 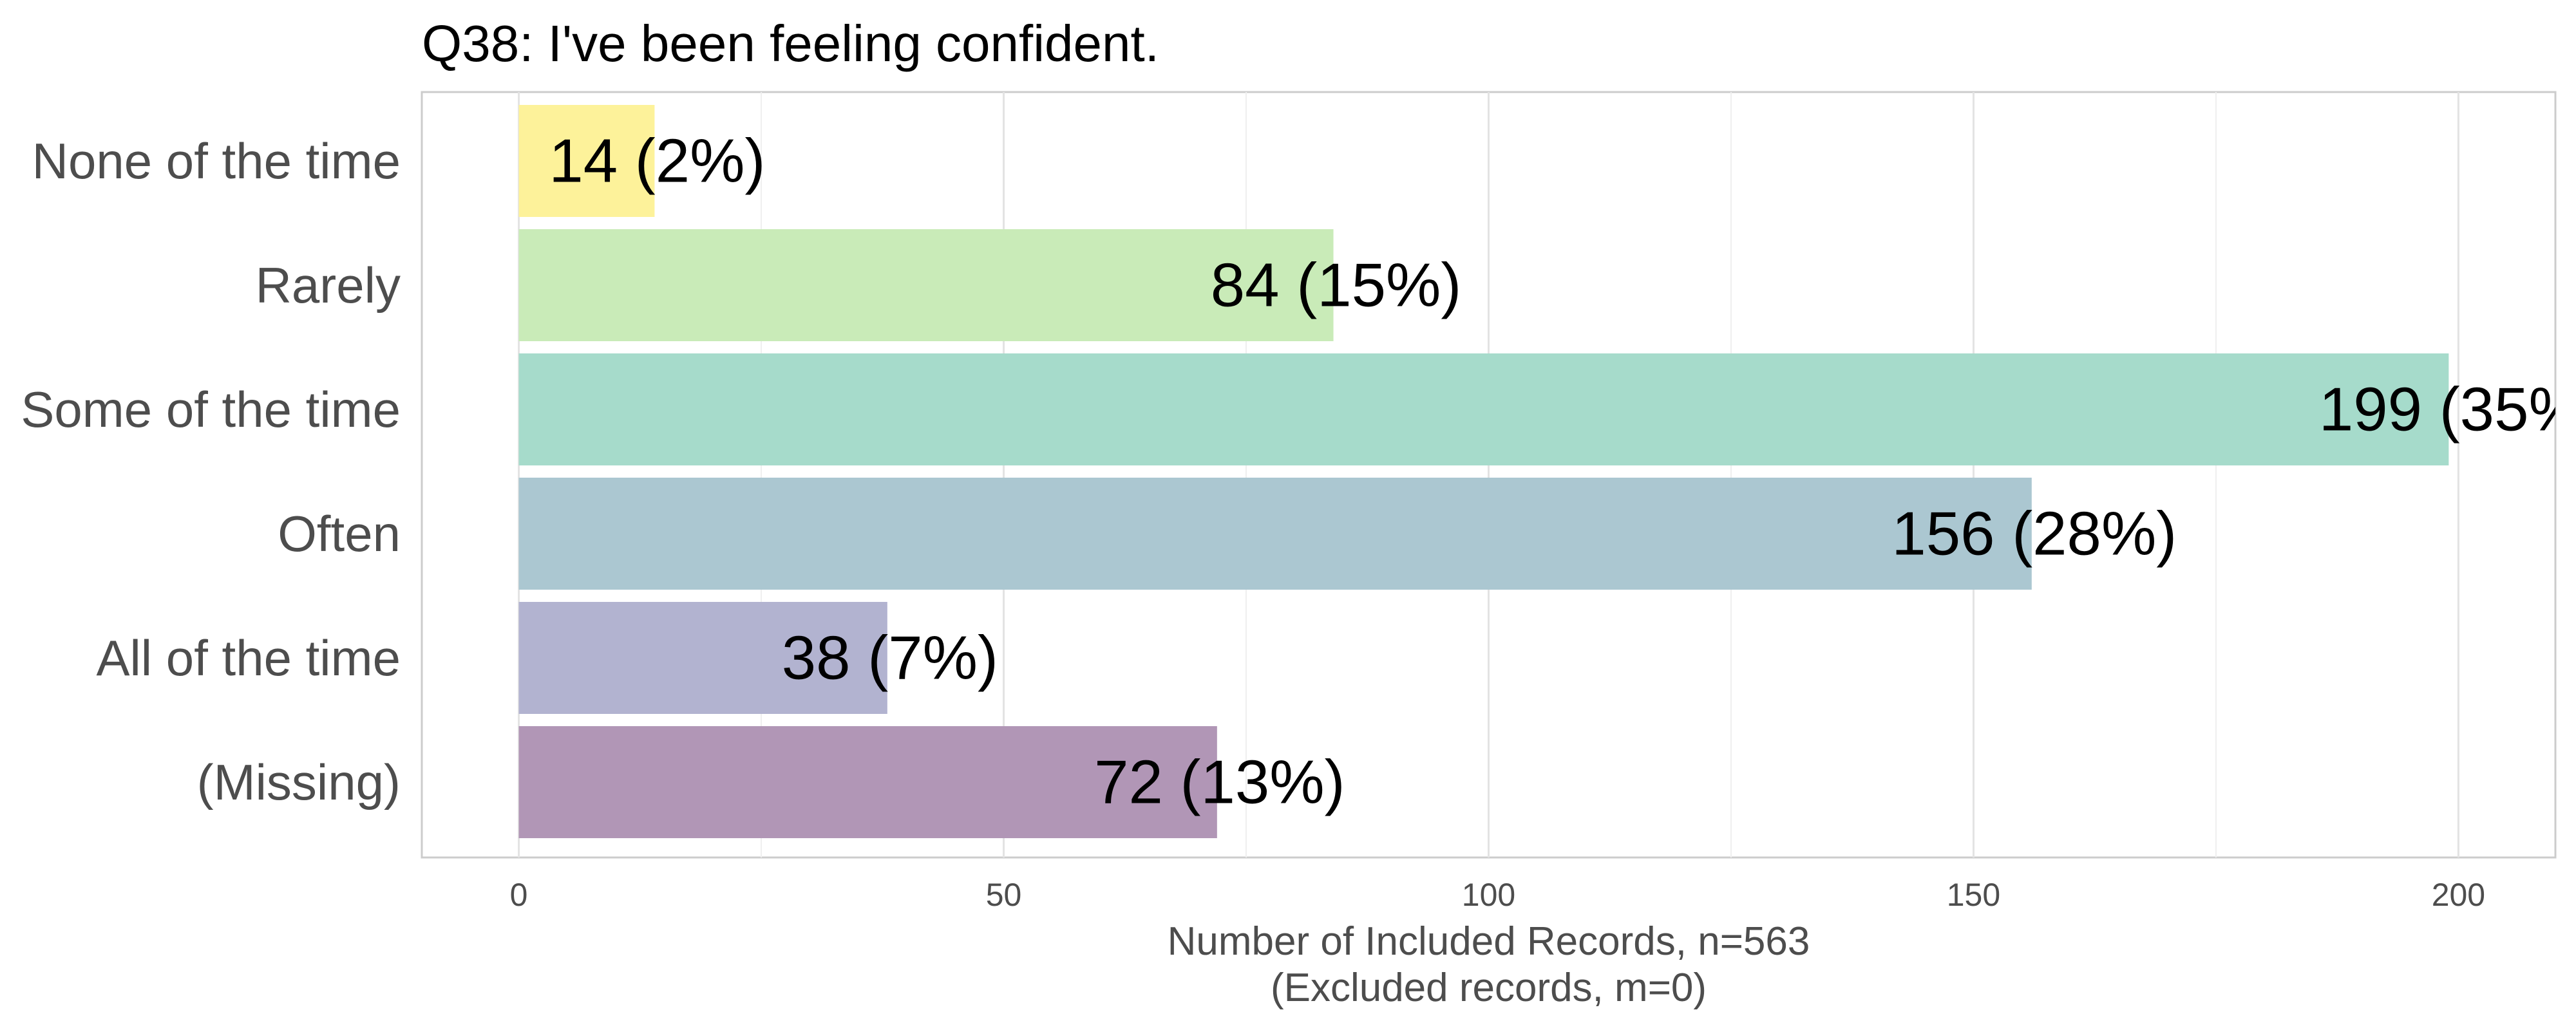 I want to click on x-axis-title: Number of Included Records, n=563, so click(x=1489, y=942).